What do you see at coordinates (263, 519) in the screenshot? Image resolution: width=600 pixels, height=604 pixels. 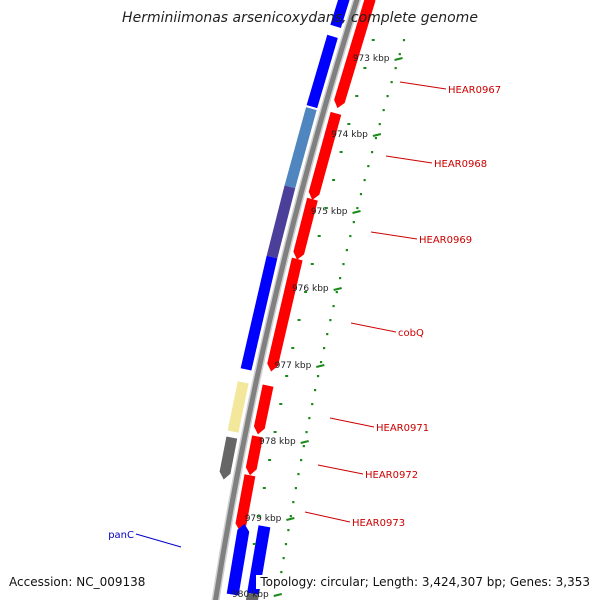 I see `ruler-label-979: 979 kbp` at bounding box center [263, 519].